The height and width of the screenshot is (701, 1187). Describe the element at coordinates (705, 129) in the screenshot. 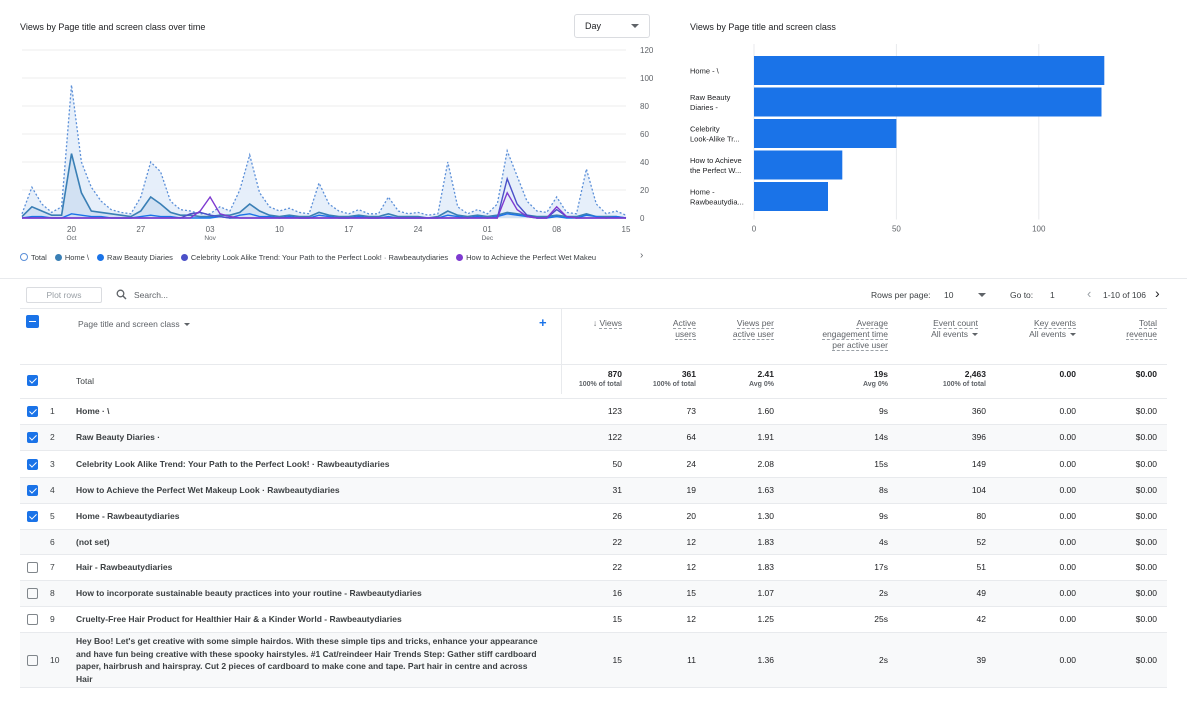

I see `bar-category-label: Celebrity` at that location.